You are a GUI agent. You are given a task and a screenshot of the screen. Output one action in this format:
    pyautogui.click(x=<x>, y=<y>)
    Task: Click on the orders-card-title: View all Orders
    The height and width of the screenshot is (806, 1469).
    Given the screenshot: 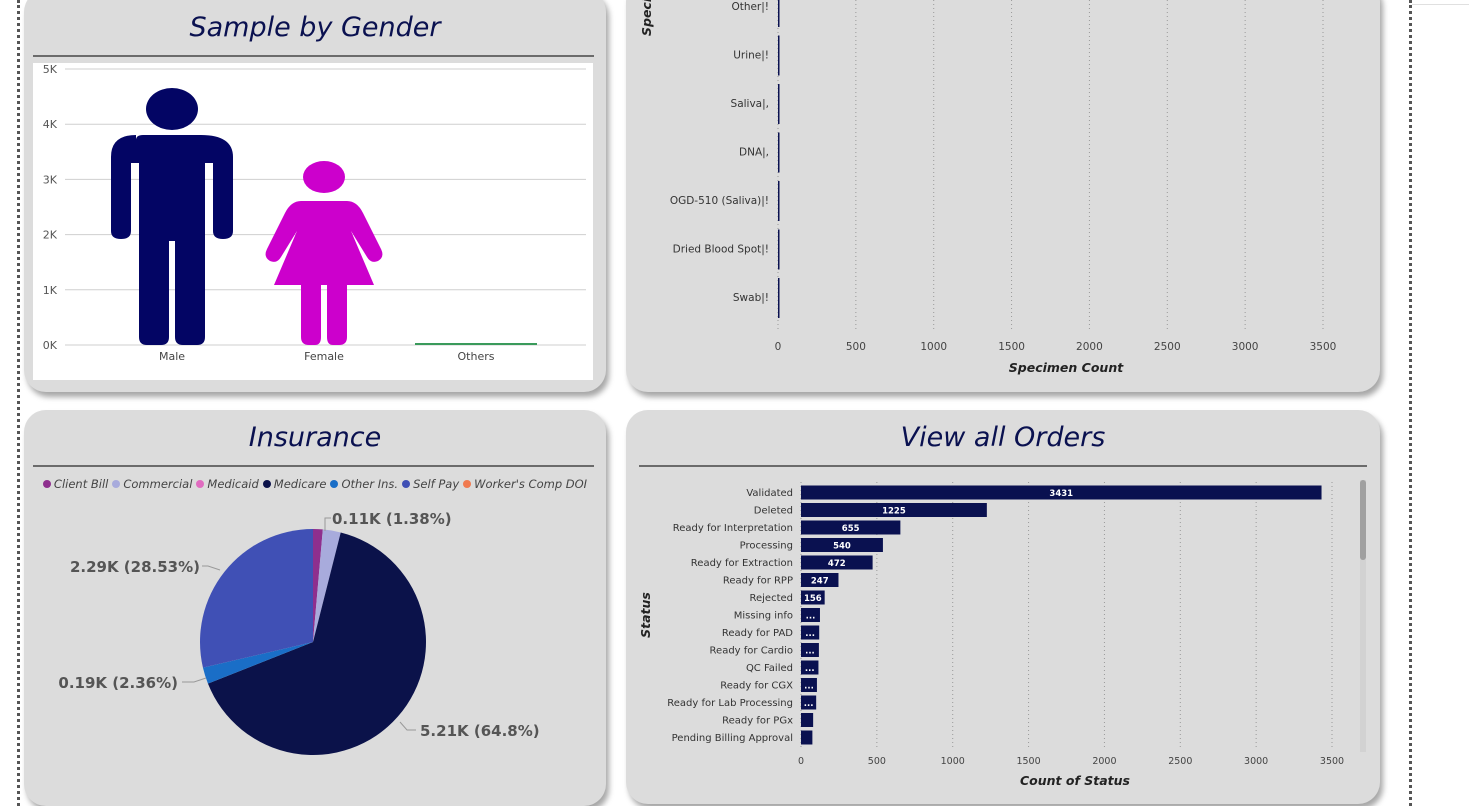 What is the action you would take?
    pyautogui.click(x=1003, y=437)
    